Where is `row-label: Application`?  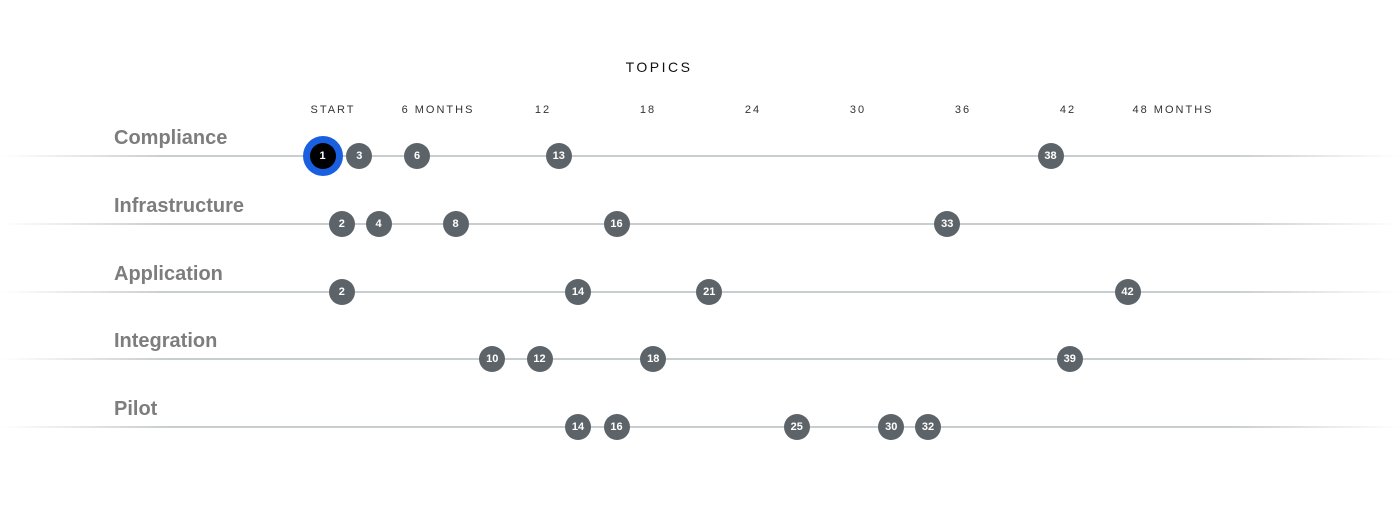 row-label: Application is located at coordinates (168, 273).